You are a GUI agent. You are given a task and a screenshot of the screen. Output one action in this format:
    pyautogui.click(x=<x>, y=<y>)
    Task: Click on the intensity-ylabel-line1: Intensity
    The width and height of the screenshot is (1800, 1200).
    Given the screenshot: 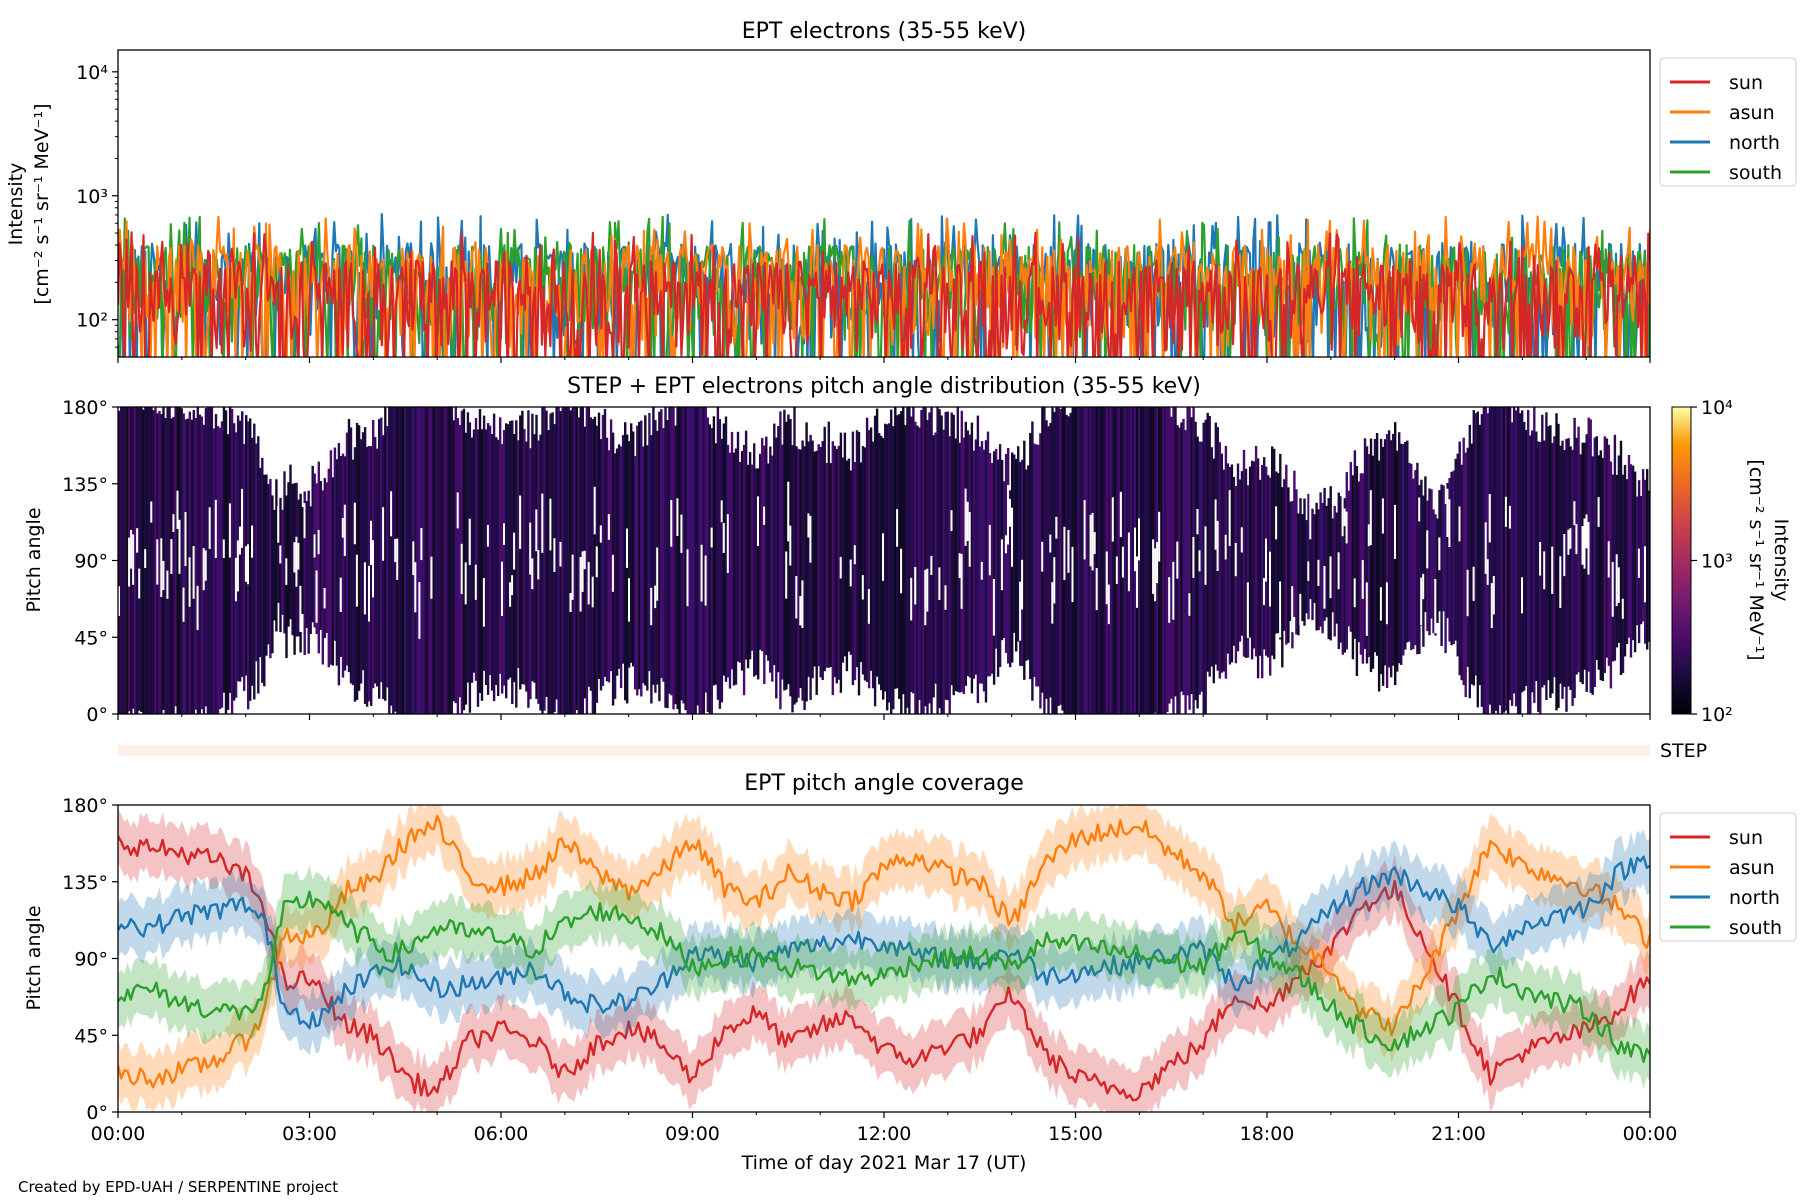 What is the action you would take?
    pyautogui.click(x=16, y=204)
    